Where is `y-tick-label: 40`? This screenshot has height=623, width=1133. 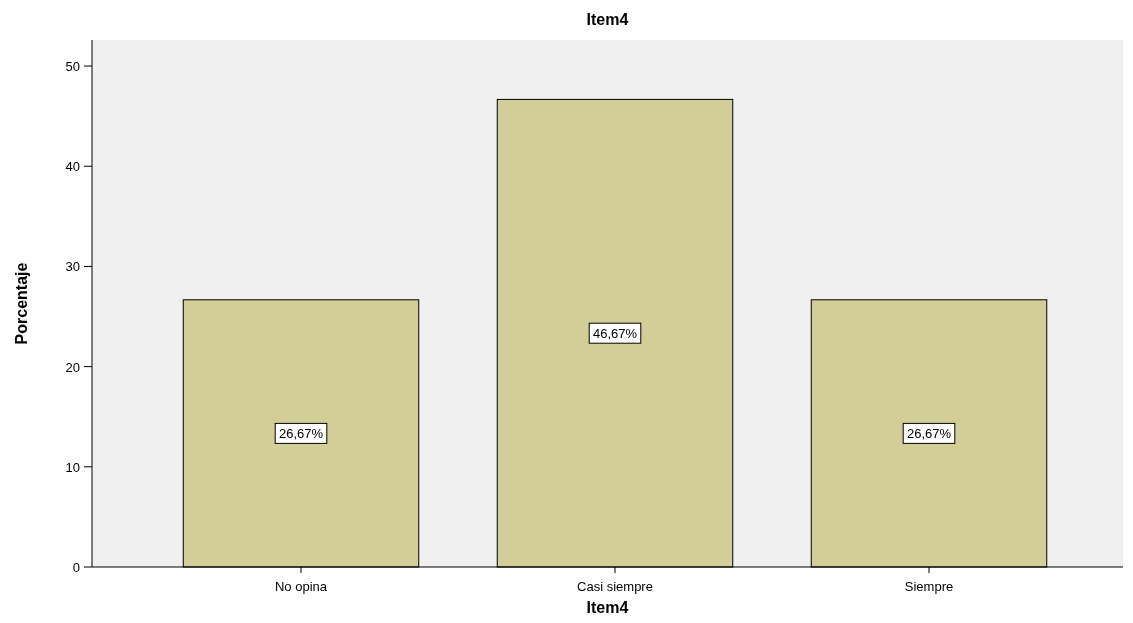 y-tick-label: 40 is located at coordinates (72, 167).